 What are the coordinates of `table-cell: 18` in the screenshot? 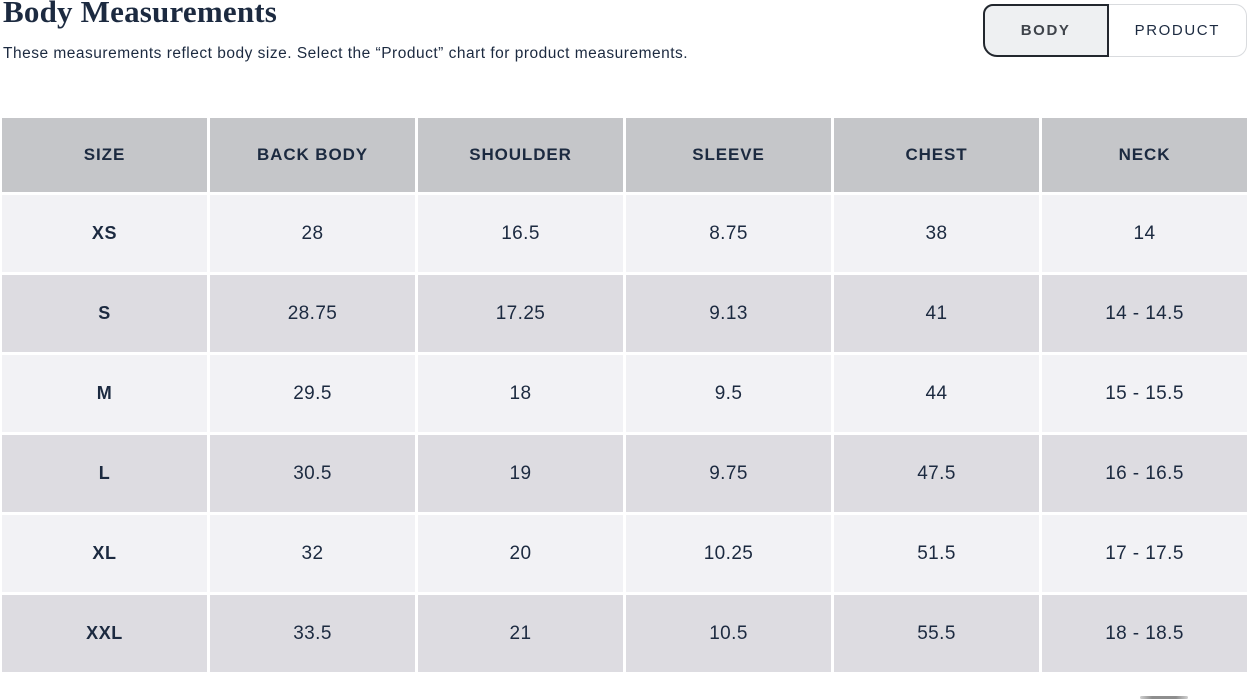 It's located at (520, 393).